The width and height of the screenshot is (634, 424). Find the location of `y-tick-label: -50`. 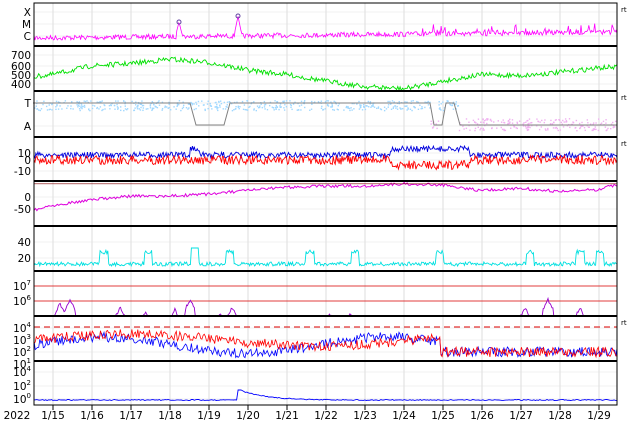

y-tick-label: -50 is located at coordinates (22, 210).